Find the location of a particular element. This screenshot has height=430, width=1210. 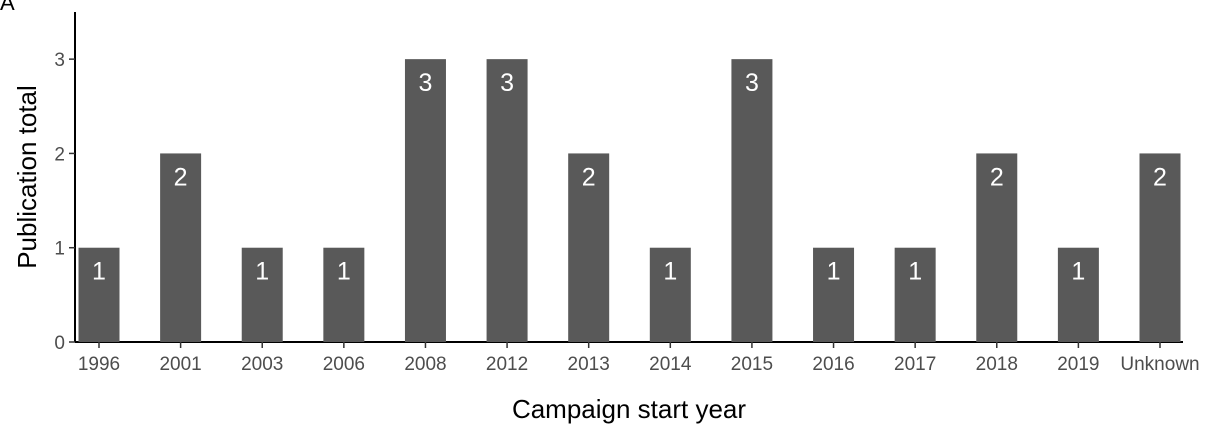

y-tick-label: 1 is located at coordinates (59, 249).